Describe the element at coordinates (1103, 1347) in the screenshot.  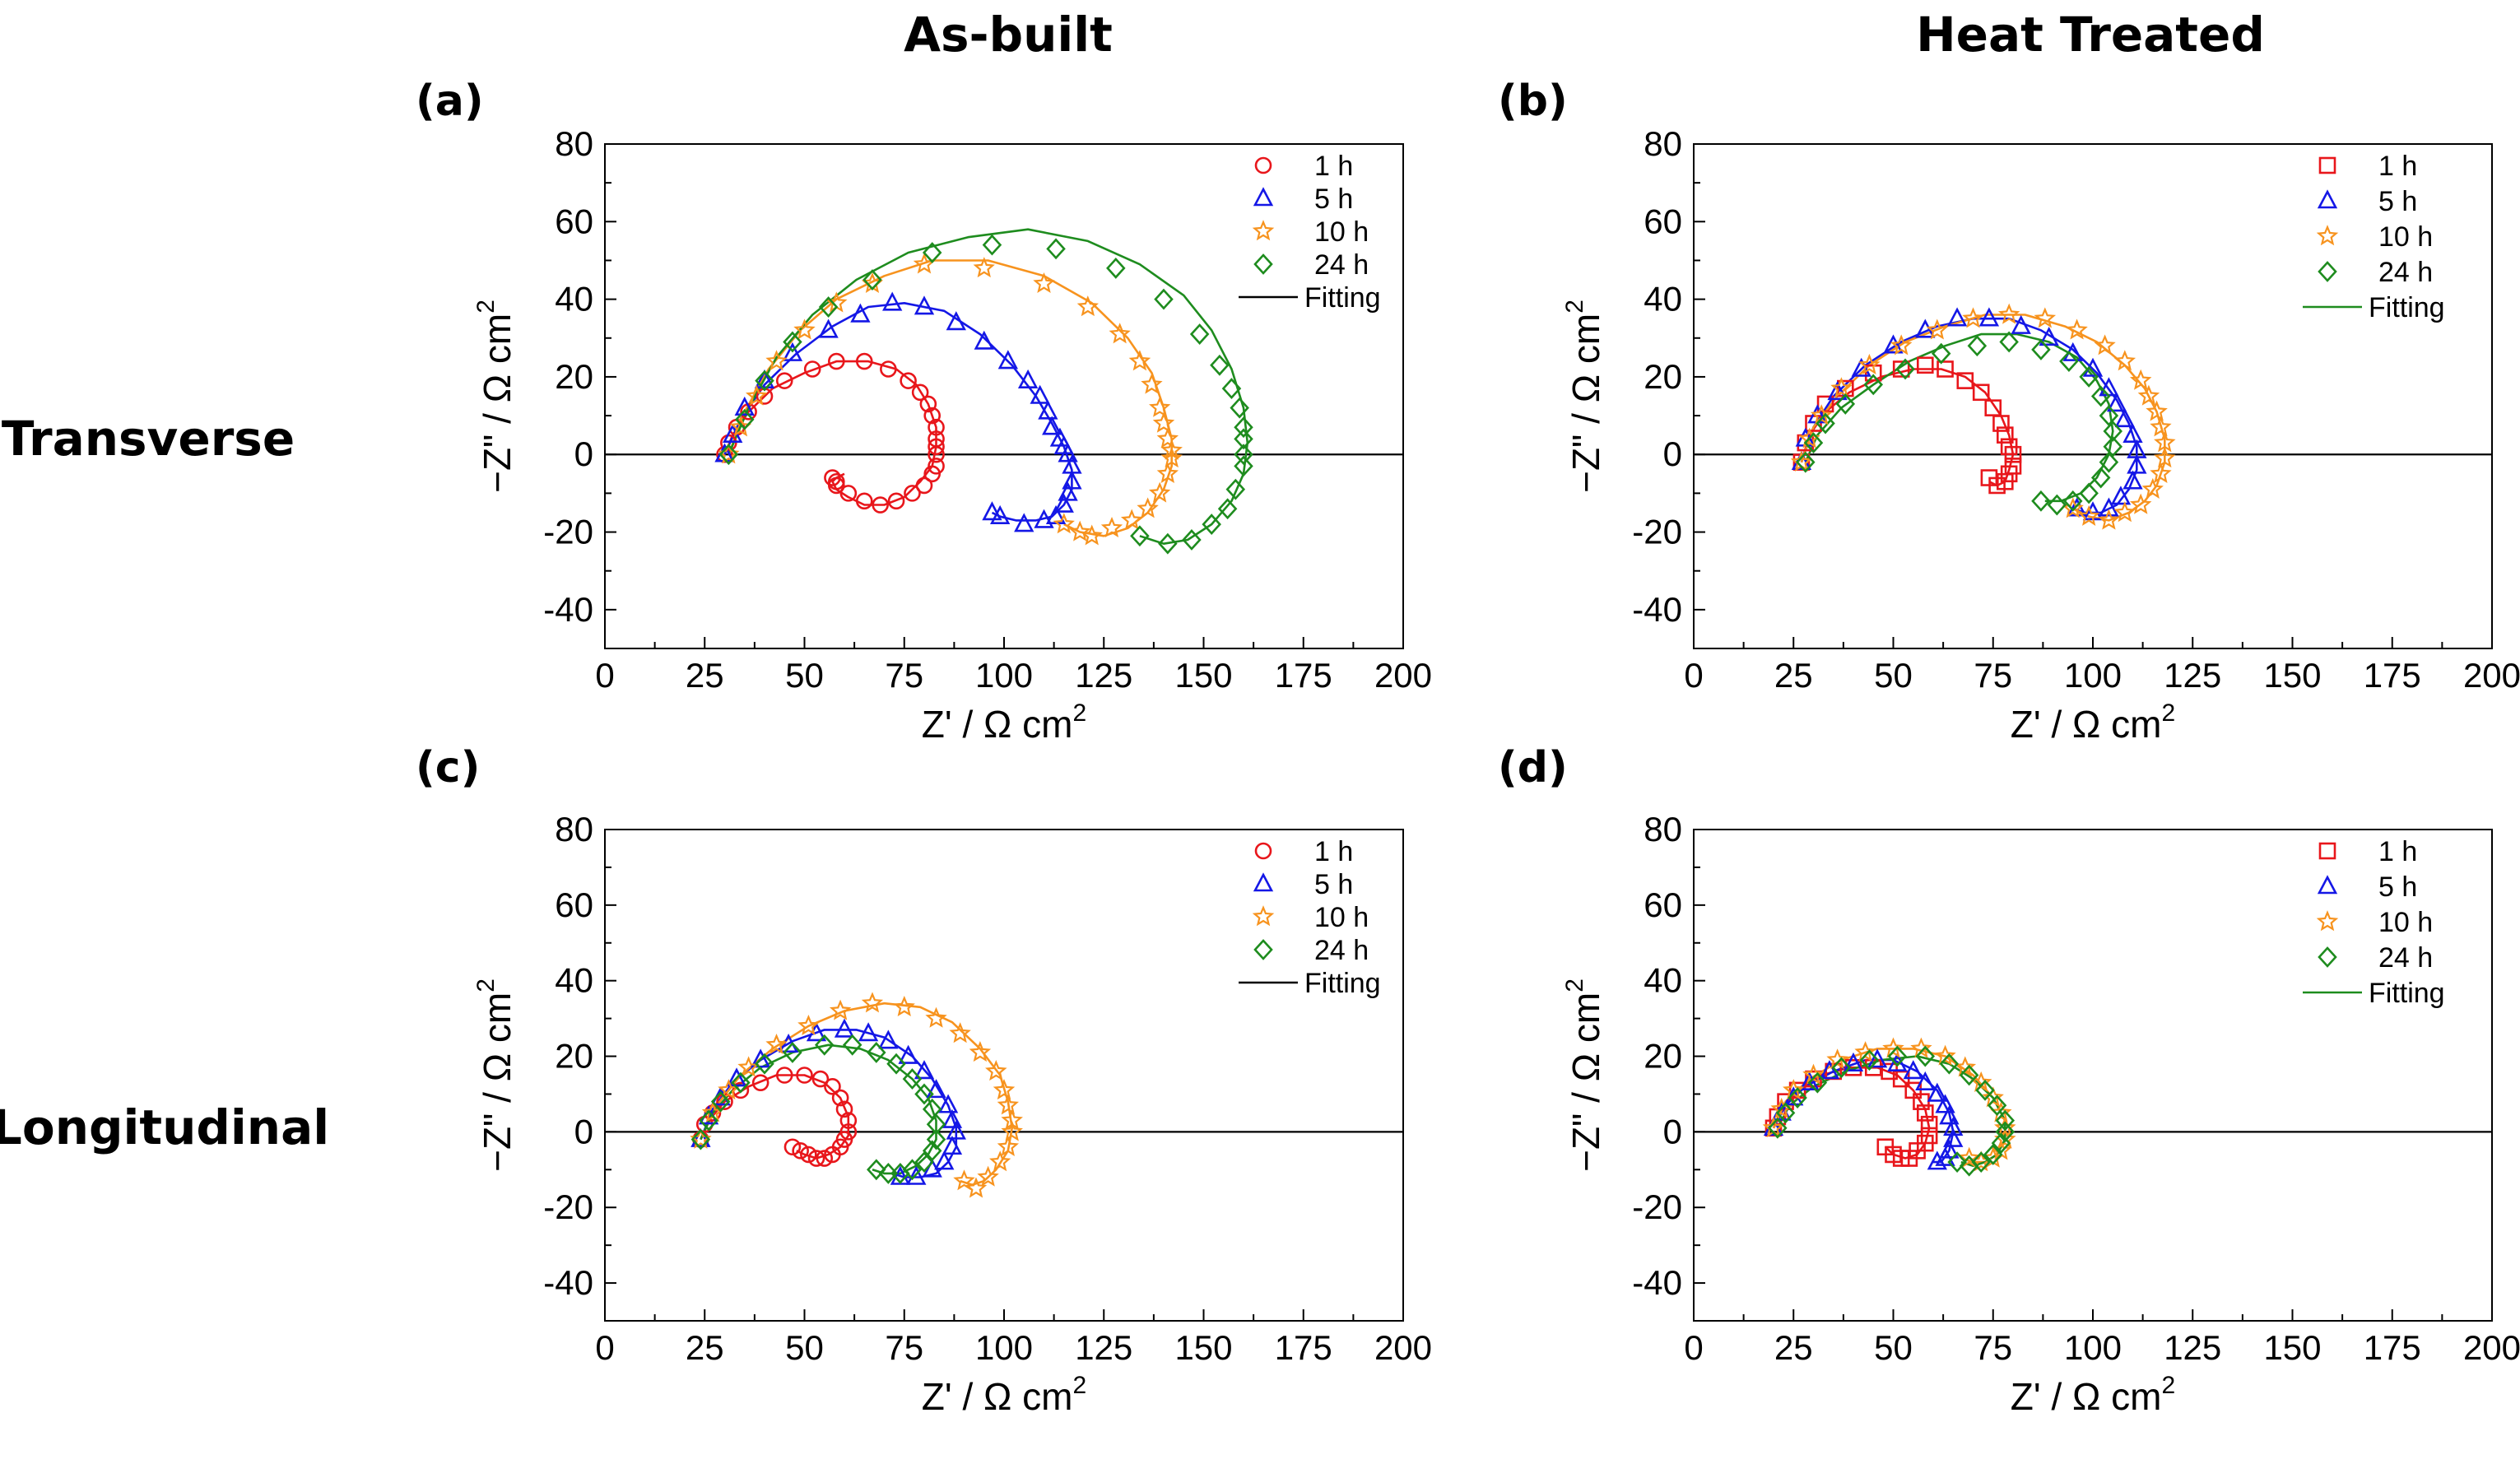
I see `x-tick-label: 125` at that location.